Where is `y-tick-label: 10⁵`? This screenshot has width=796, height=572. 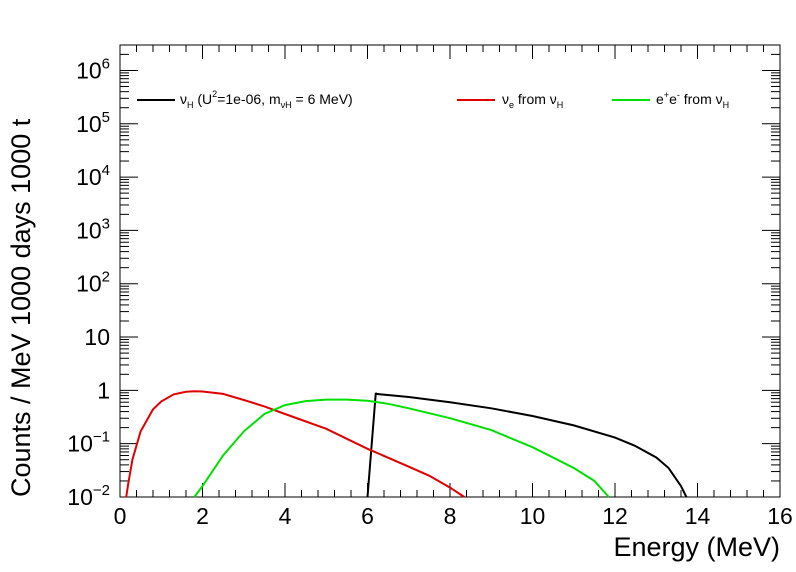
y-tick-label: 10⁵ is located at coordinates (93, 123).